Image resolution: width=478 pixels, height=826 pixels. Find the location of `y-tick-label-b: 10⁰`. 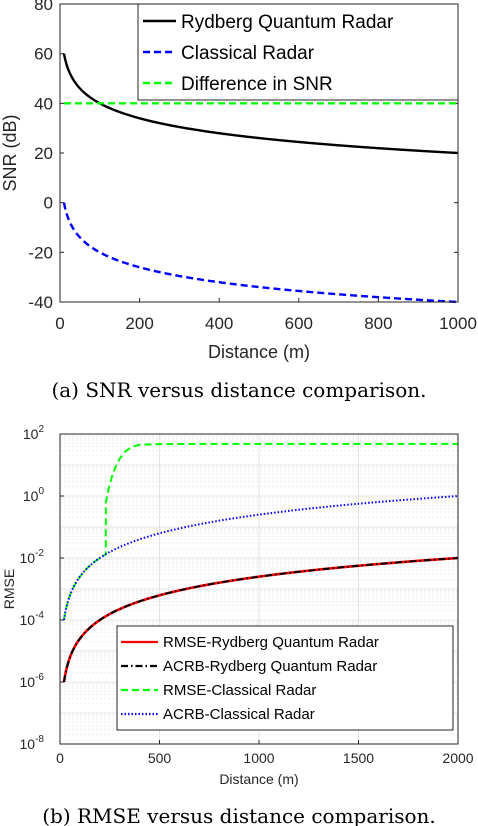

y-tick-label-b: 10⁰ is located at coordinates (34, 495).